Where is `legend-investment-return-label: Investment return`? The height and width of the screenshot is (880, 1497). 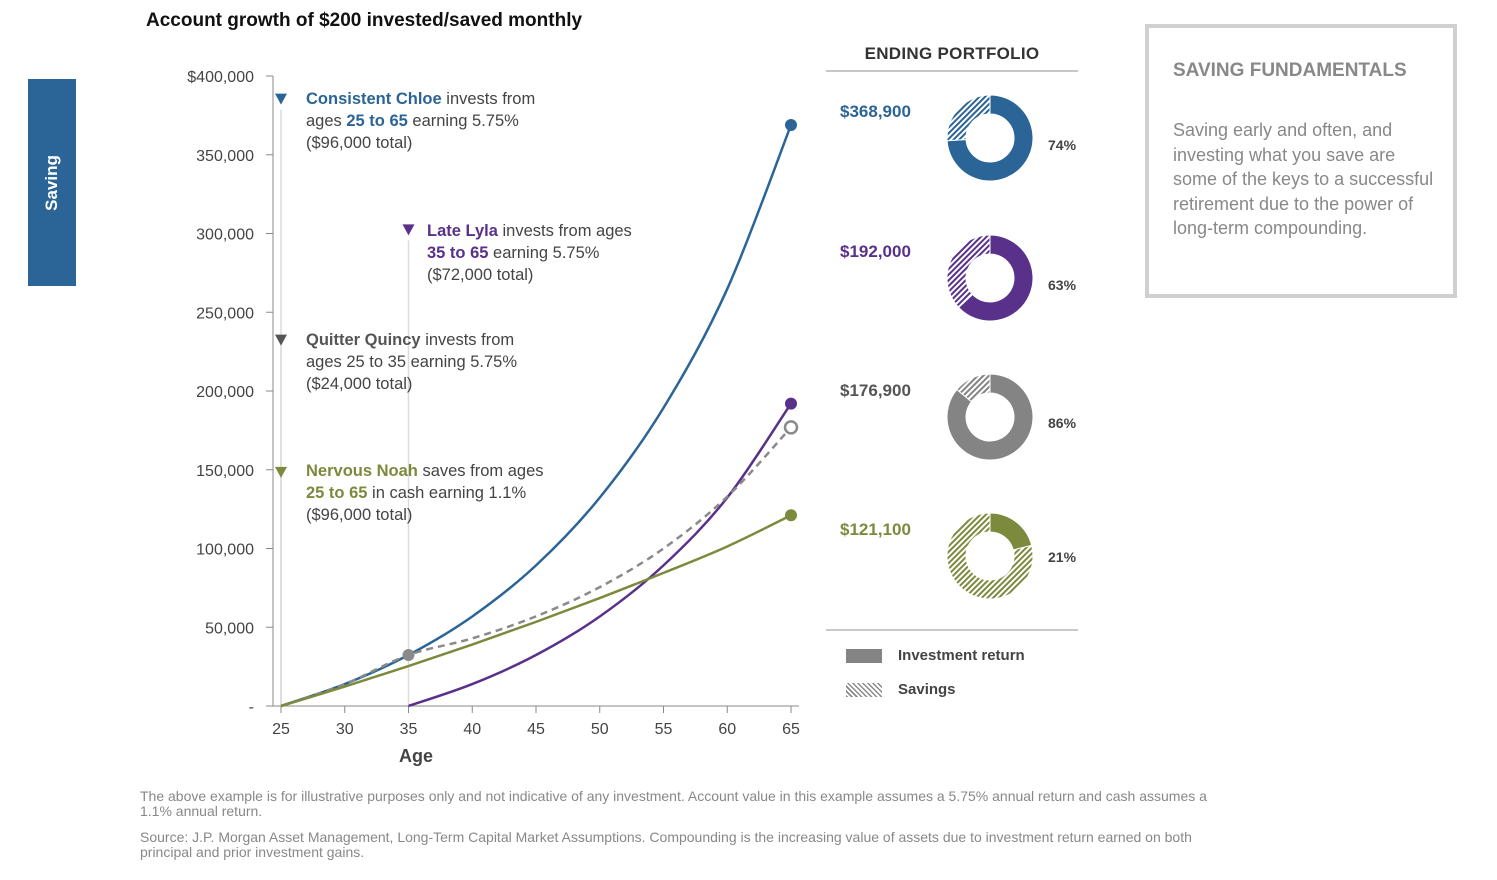 legend-investment-return-label: Investment return is located at coordinates (961, 655).